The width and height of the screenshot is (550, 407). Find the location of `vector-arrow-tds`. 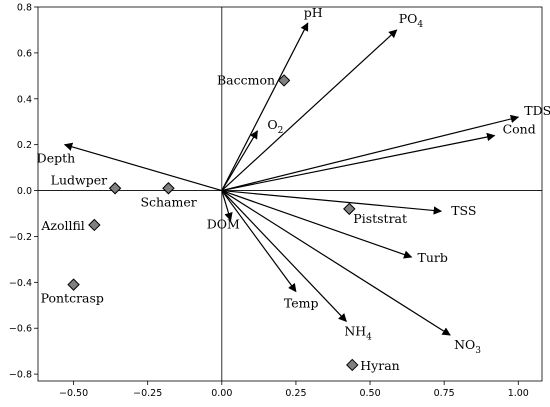

vector-arrow-tds is located at coordinates (370, 153).